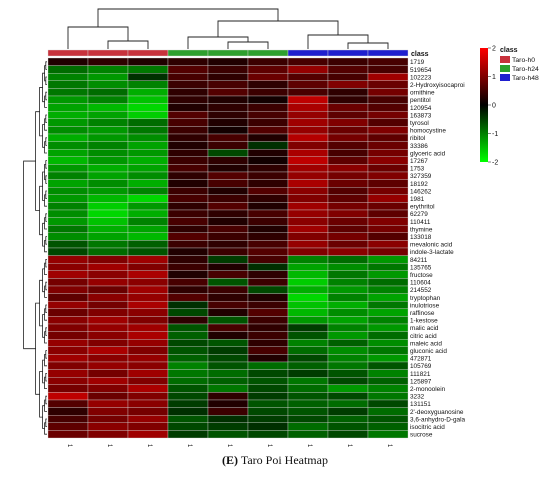 This screenshot has height=479, width=550. What do you see at coordinates (421, 359) in the screenshot?
I see `row-label: 472871` at bounding box center [421, 359].